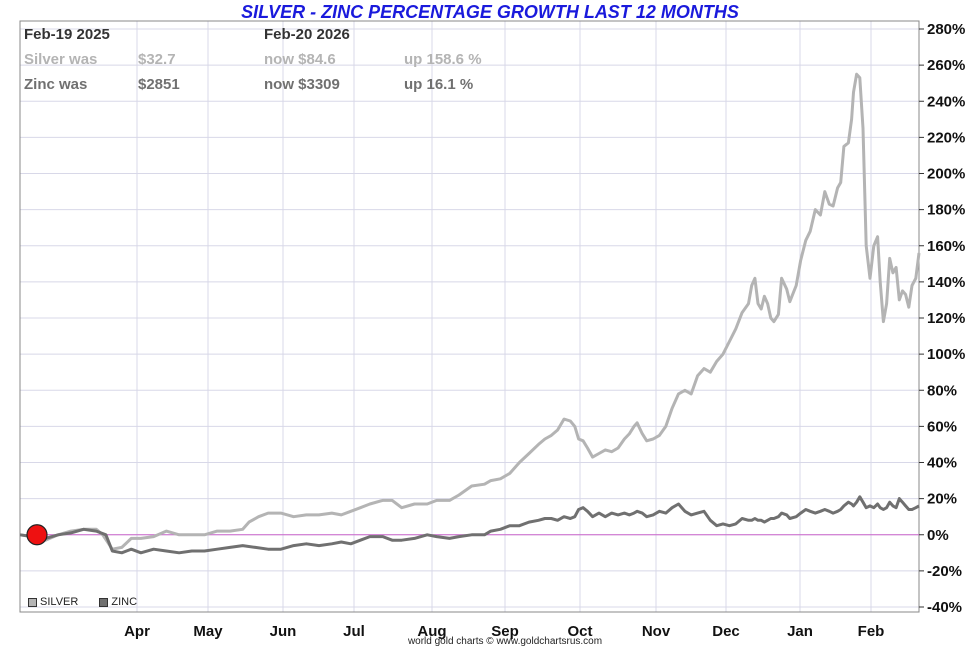 This screenshot has height=650, width=980. Describe the element at coordinates (124, 602) in the screenshot. I see `legend-zinc-label: ZINC` at that location.